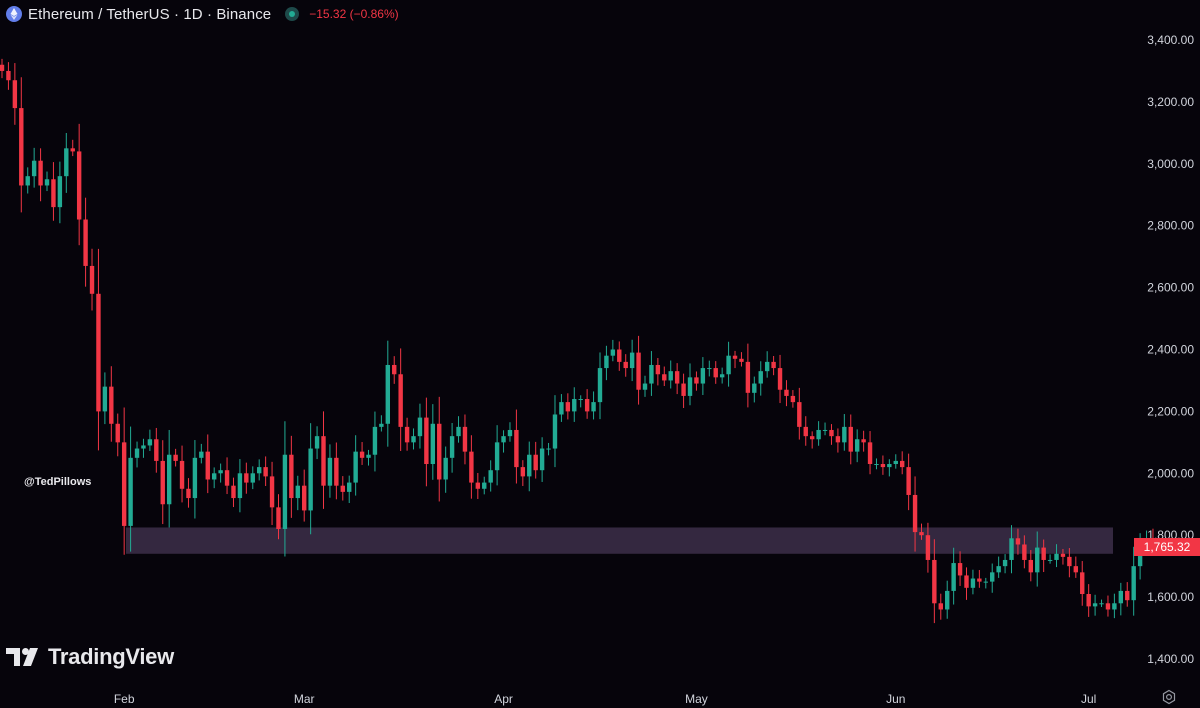  Describe the element at coordinates (605, 699) in the screenshot. I see `time-axis: Feb Mar Apr May Jun Jul` at that location.